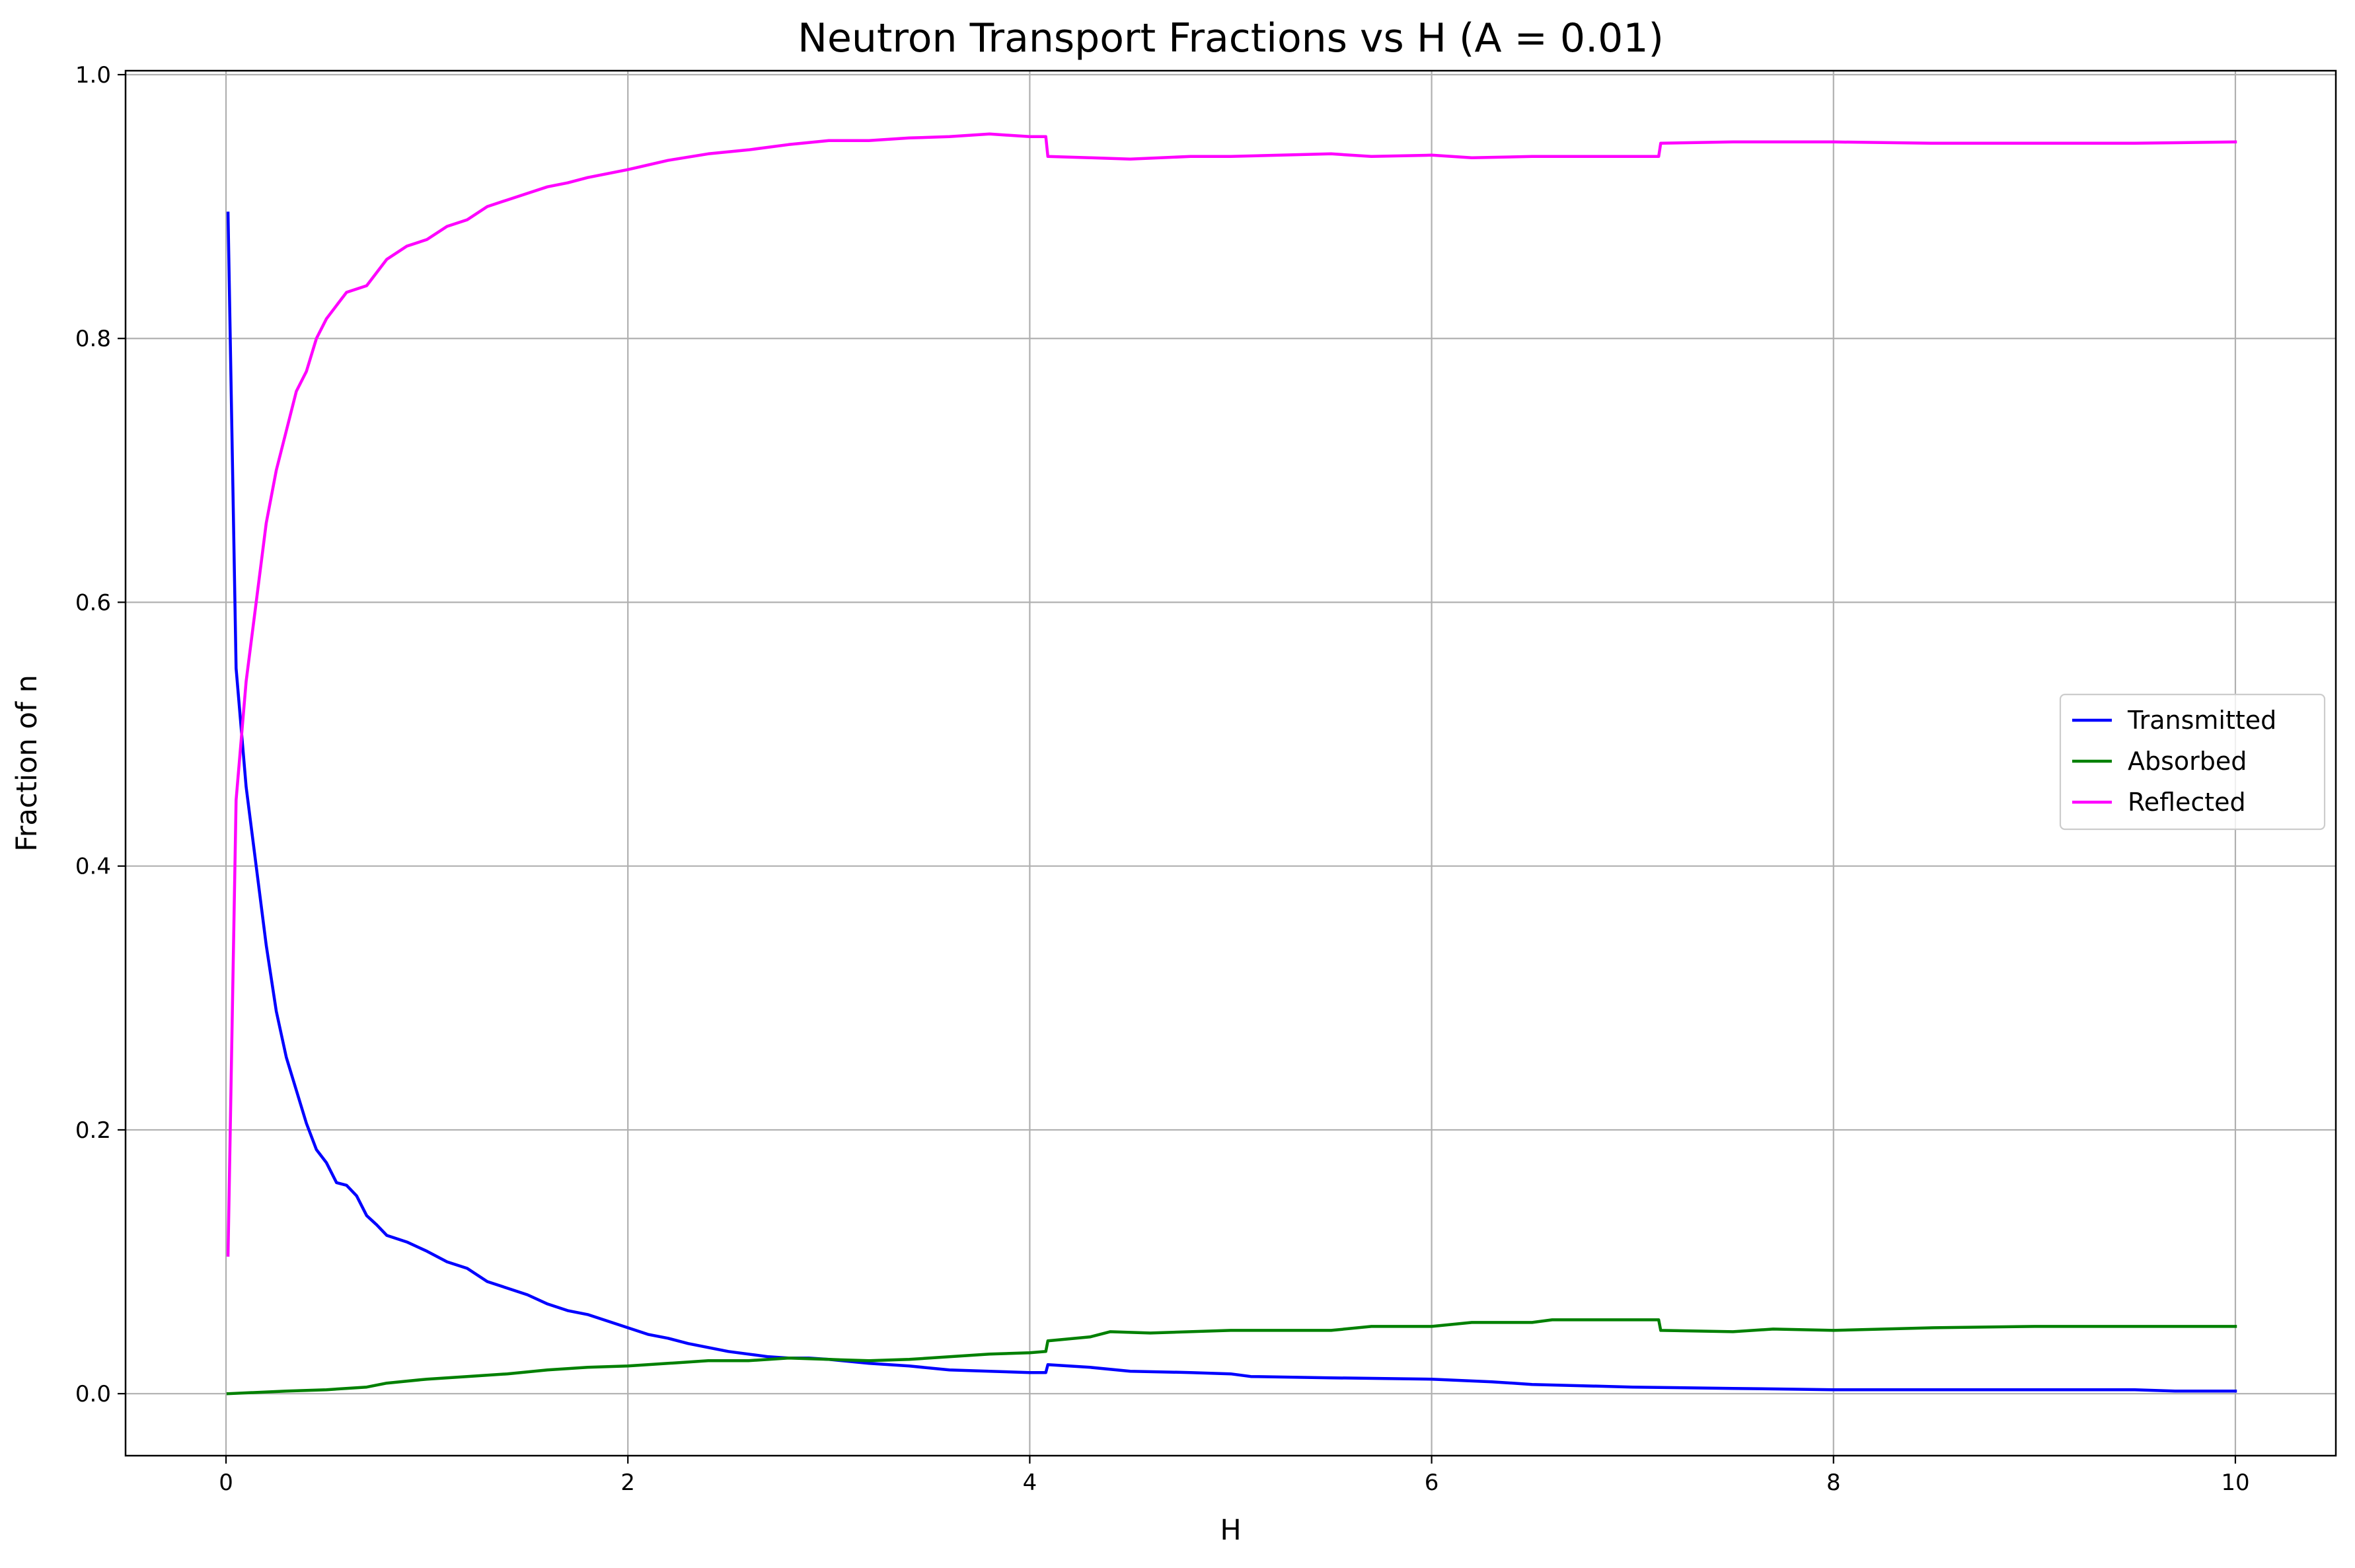  What do you see at coordinates (1231, 1531) in the screenshot?
I see `x-axis-label: H` at bounding box center [1231, 1531].